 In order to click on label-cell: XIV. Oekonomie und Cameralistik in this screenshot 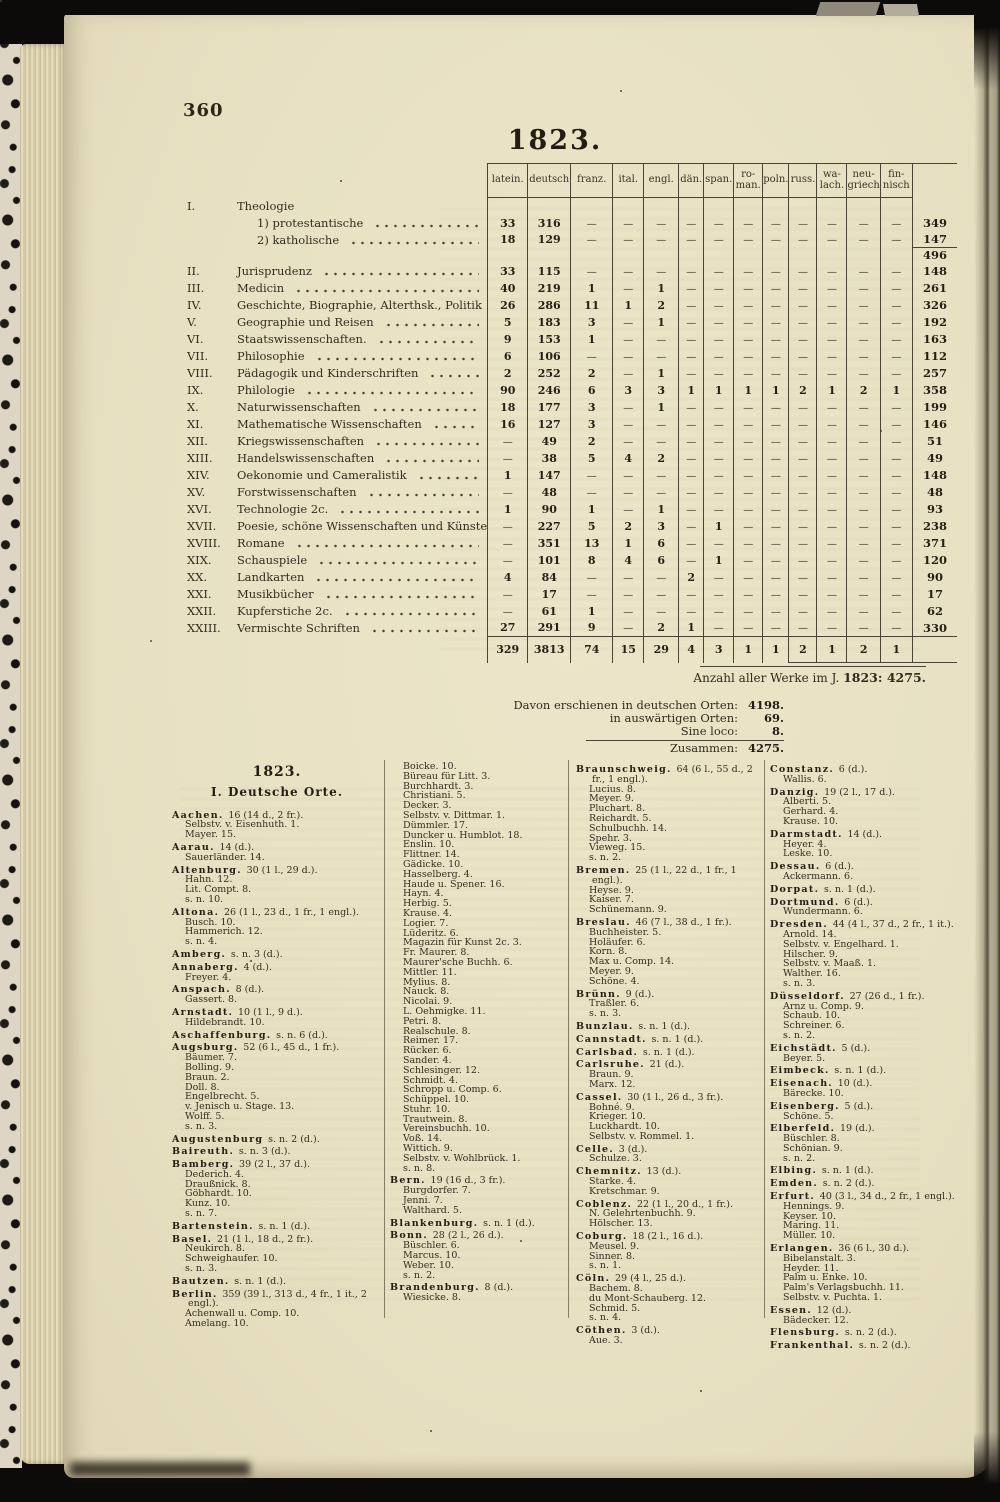, I will do `click(336, 475)`.